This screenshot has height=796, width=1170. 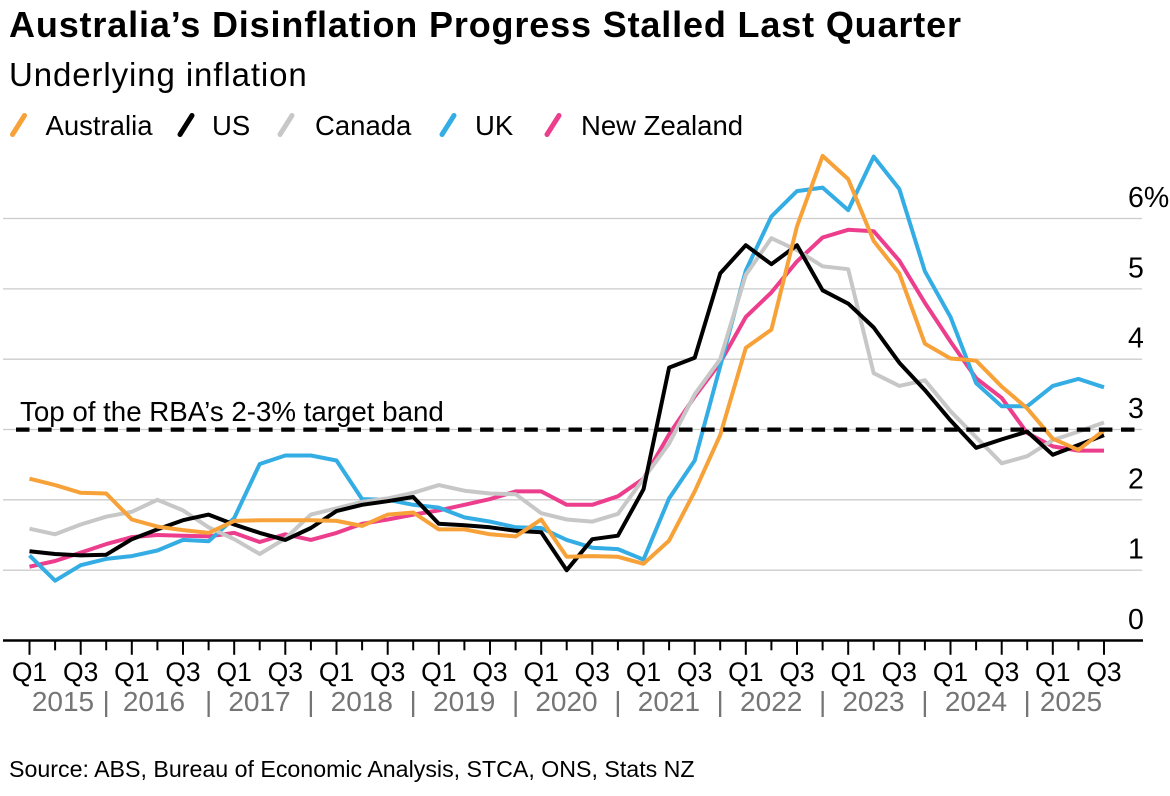 What do you see at coordinates (494, 125) in the screenshot?
I see `svg-text: UK` at bounding box center [494, 125].